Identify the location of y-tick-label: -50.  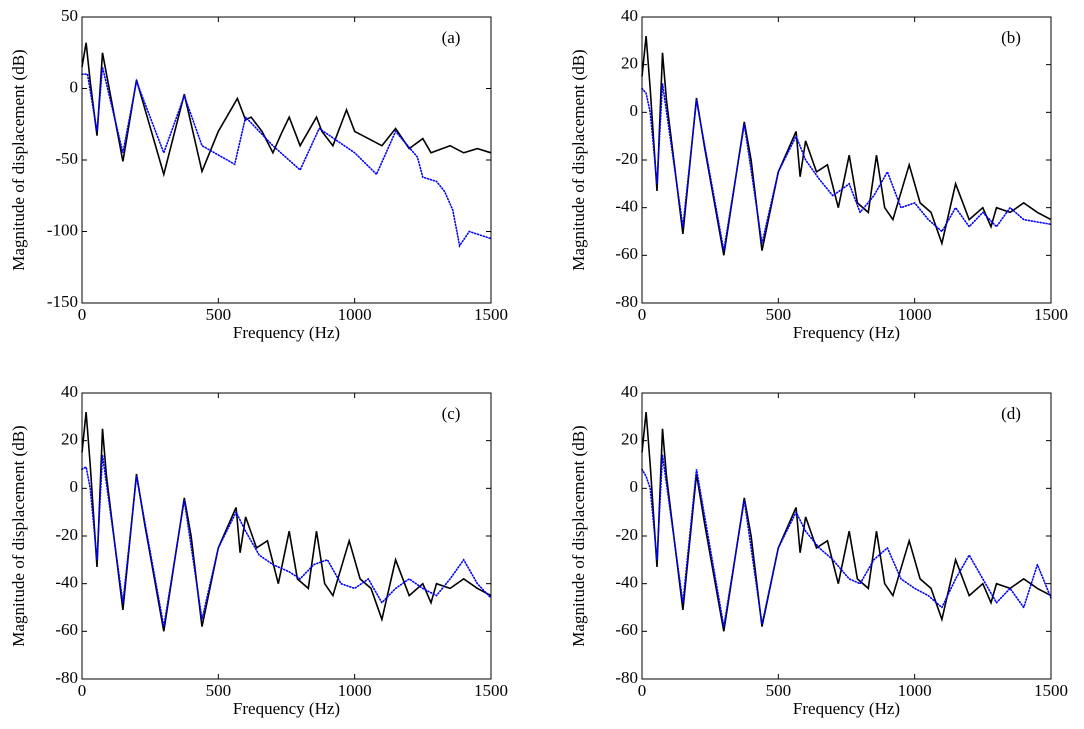
(66, 158).